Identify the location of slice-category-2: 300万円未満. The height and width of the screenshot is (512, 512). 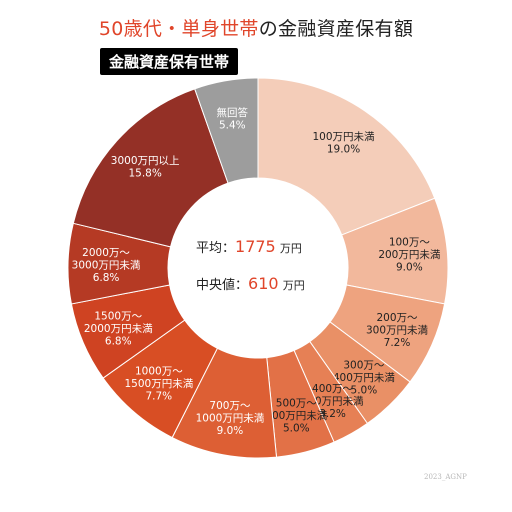
(397, 331).